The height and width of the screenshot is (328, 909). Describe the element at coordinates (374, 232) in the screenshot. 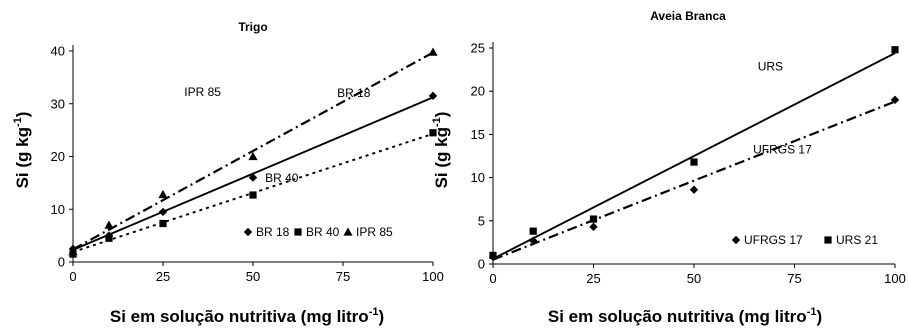

I see `legend-label: IPR 85` at that location.